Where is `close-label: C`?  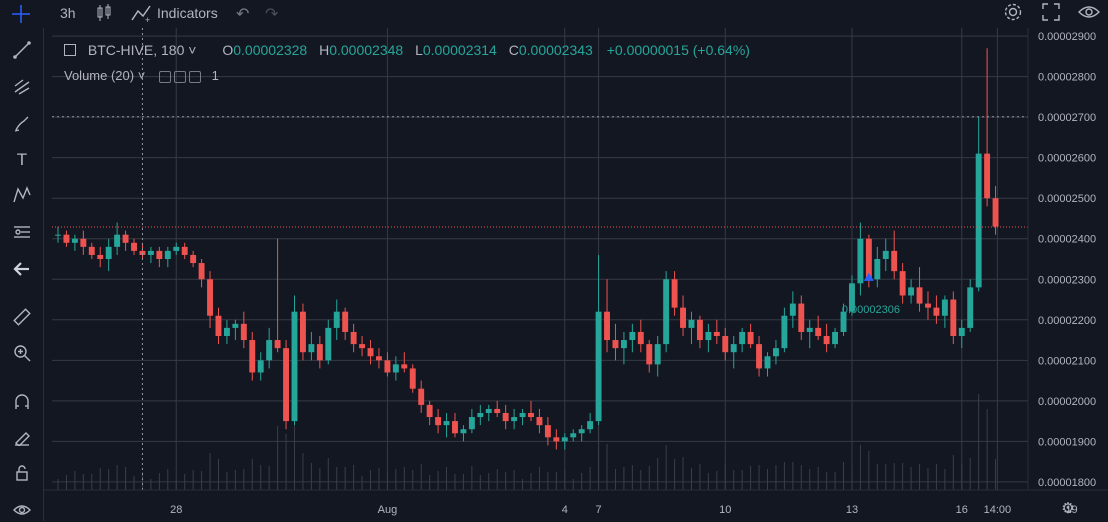
close-label: C is located at coordinates (513, 50).